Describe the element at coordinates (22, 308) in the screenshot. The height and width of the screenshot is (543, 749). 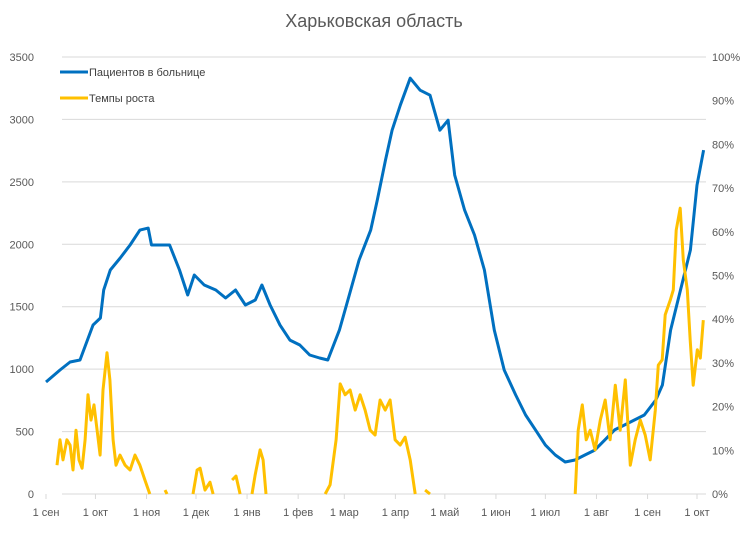
I see `y-tick-label: 1500` at that location.